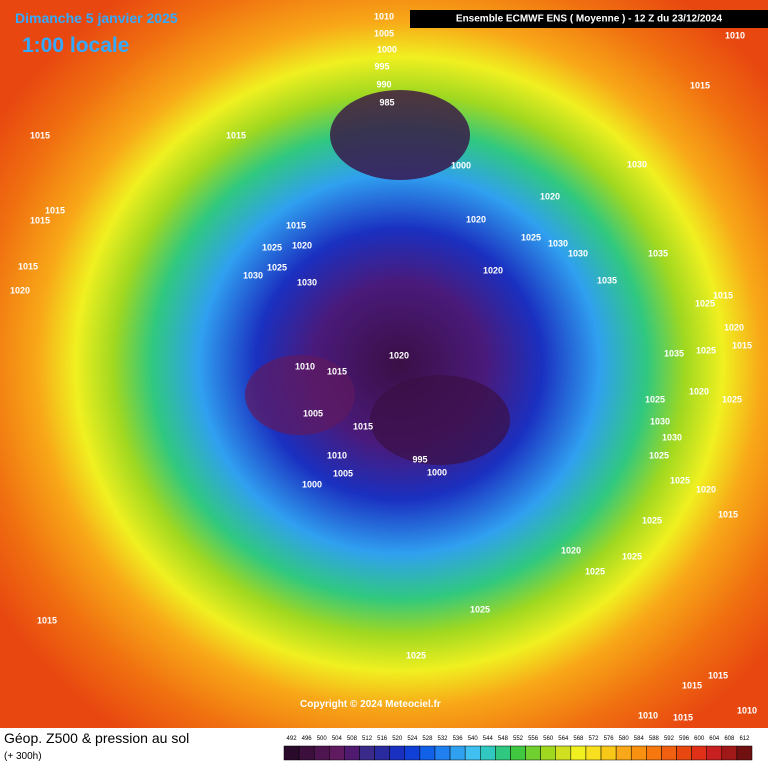  Describe the element at coordinates (609, 739) in the screenshot. I see `colorbar-label: 576` at that location.